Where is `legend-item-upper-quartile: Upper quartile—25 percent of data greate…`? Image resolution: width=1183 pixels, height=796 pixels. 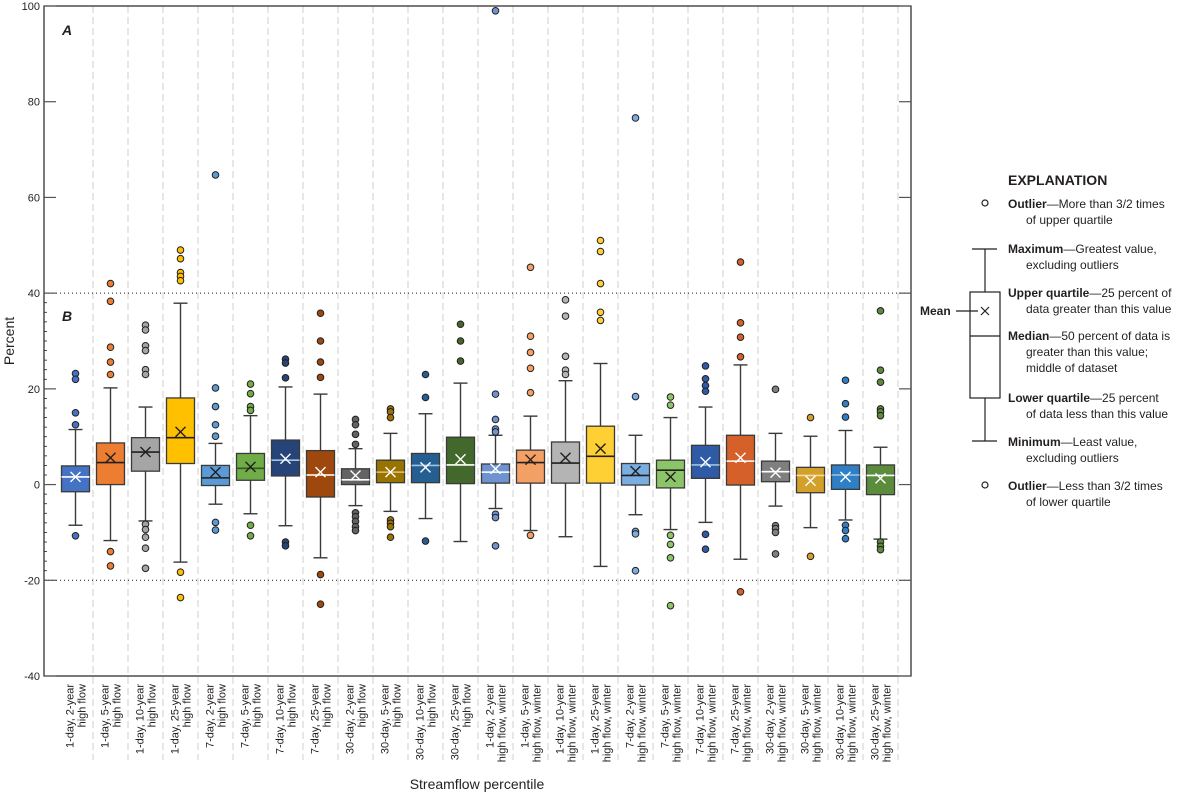
legend-item-upper-quartile: Upper quartile—25 percent of data greate… is located at coordinates (1095, 301).